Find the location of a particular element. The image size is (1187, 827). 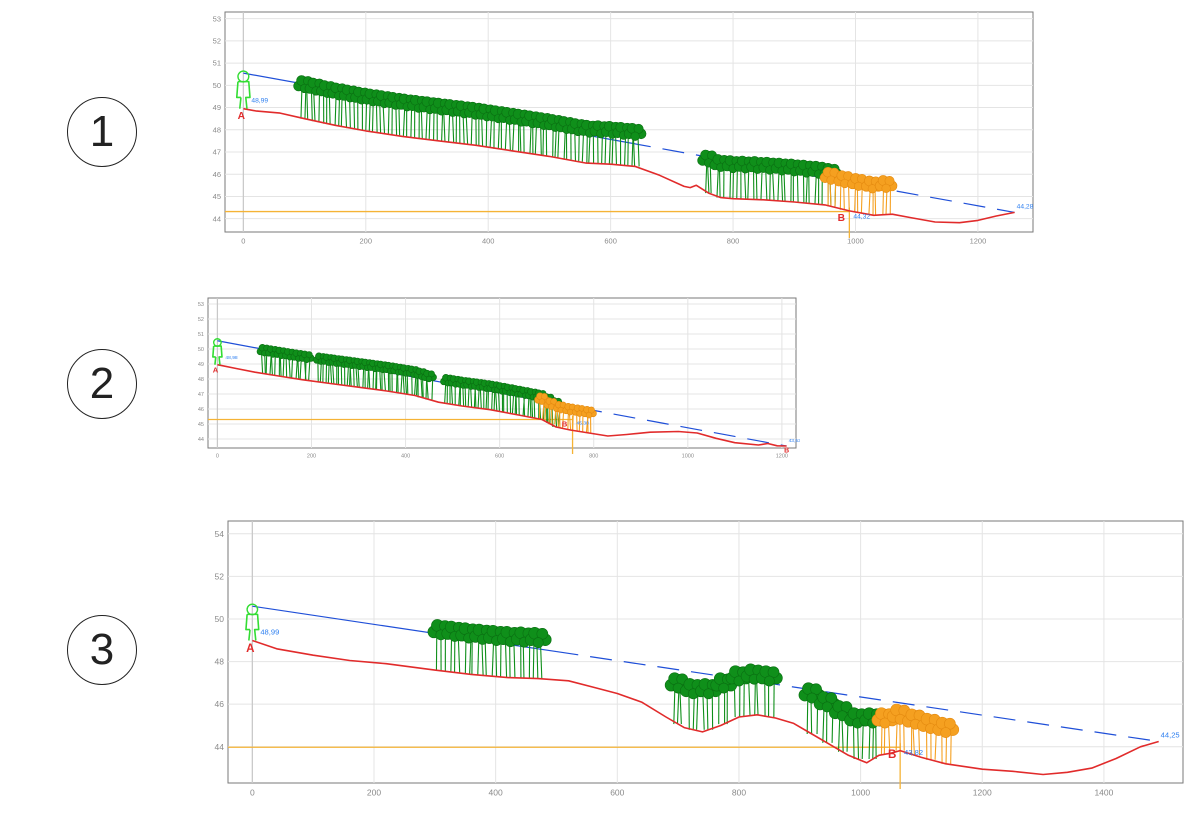

p1-y-tick-label: 46 is located at coordinates (217, 174).